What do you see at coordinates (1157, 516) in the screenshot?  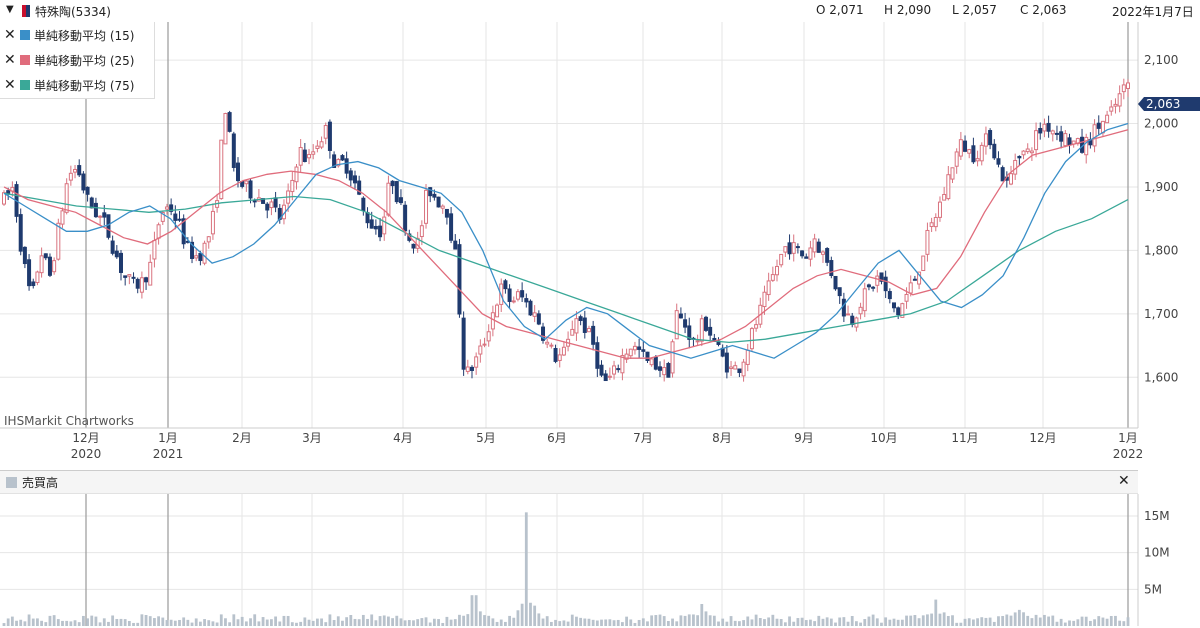 I see `volume-tick-label: 15M` at bounding box center [1157, 516].